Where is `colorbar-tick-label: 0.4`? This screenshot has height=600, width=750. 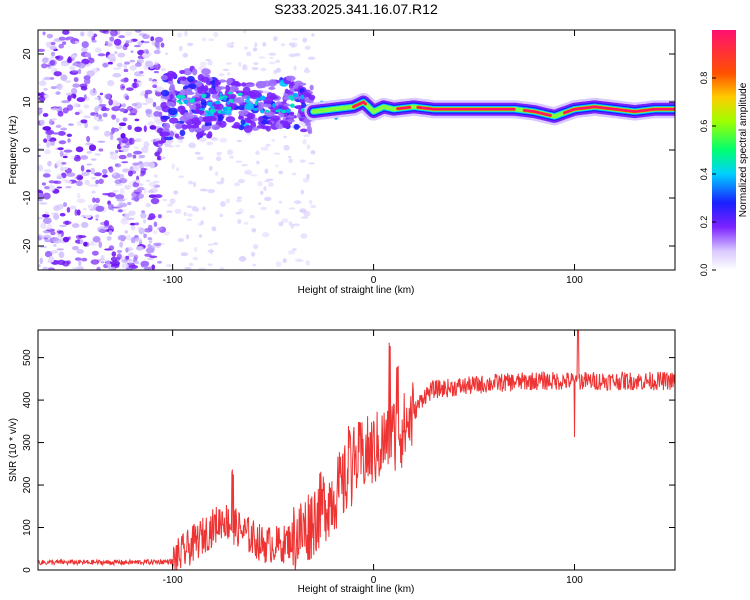
colorbar-tick-label: 0.4 is located at coordinates (704, 174).